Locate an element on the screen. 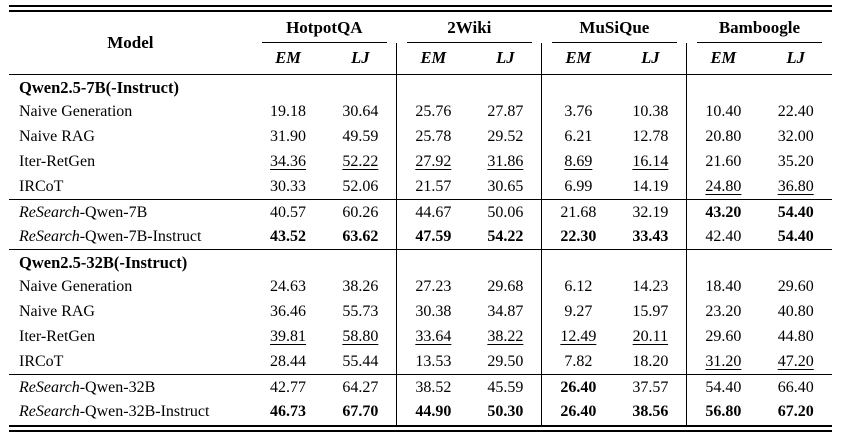 This screenshot has height=437, width=841. group-header-2wiki: 2Wiki is located at coordinates (469, 27).